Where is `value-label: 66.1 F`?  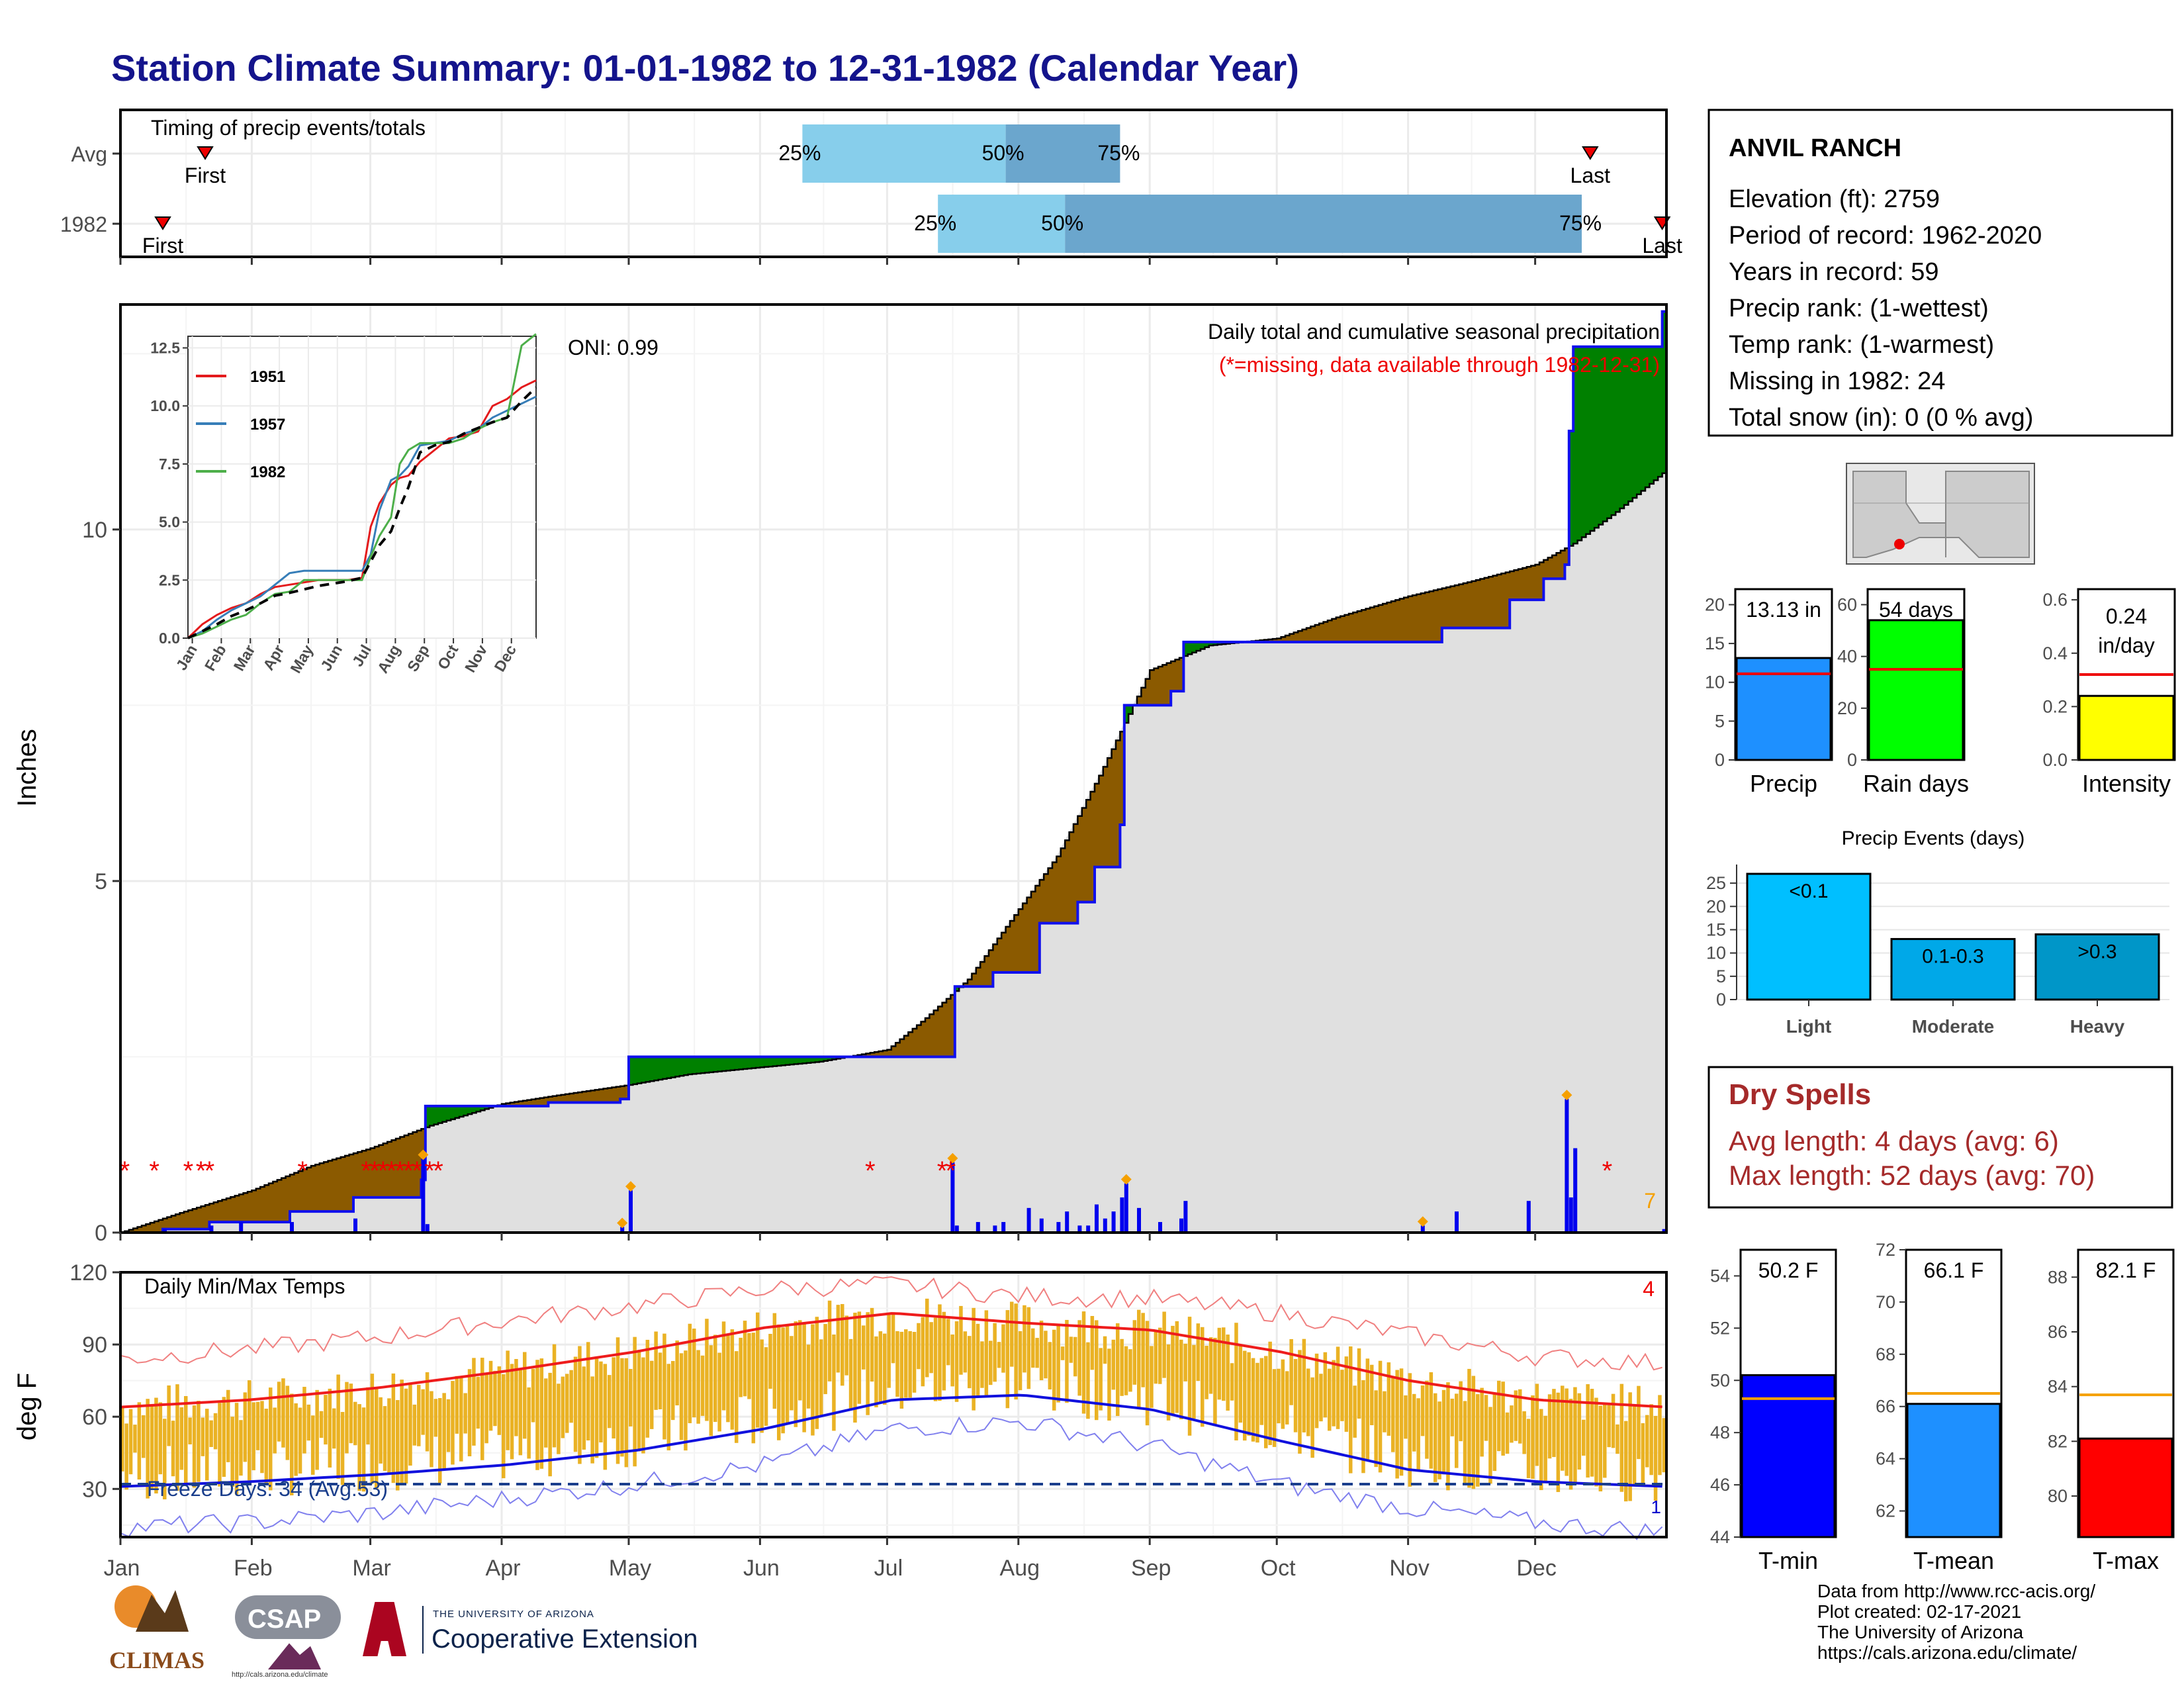 value-label: 66.1 F is located at coordinates (1954, 1270).